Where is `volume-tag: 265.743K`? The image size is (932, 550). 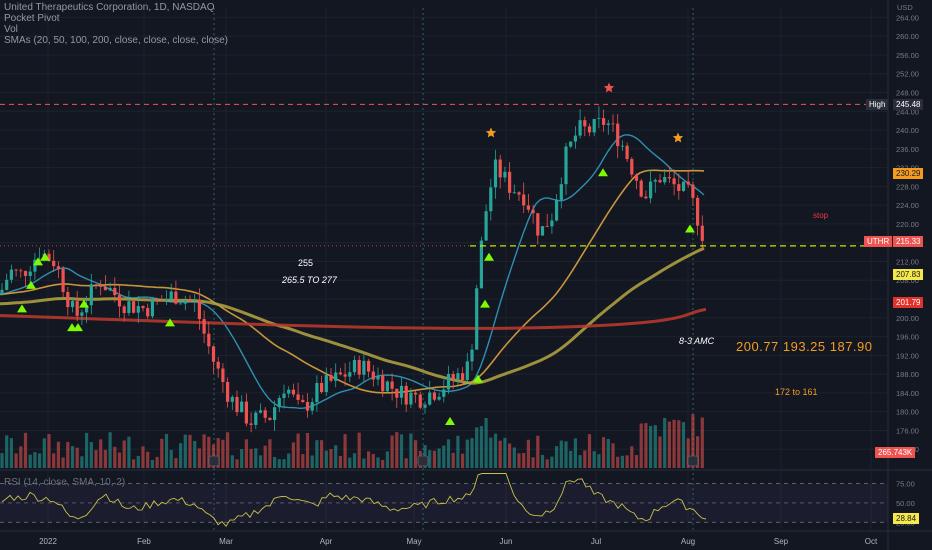 volume-tag: 265.743K is located at coordinates (895, 452).